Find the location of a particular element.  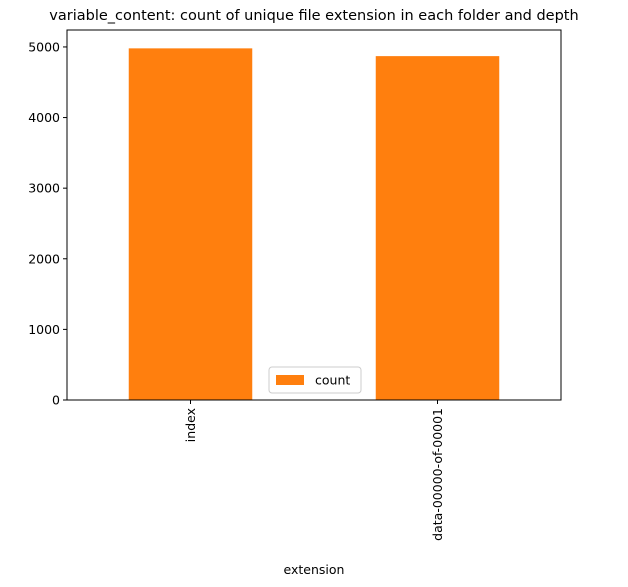

x-tick-label: data-00000-of-00001 is located at coordinates (437, 474).